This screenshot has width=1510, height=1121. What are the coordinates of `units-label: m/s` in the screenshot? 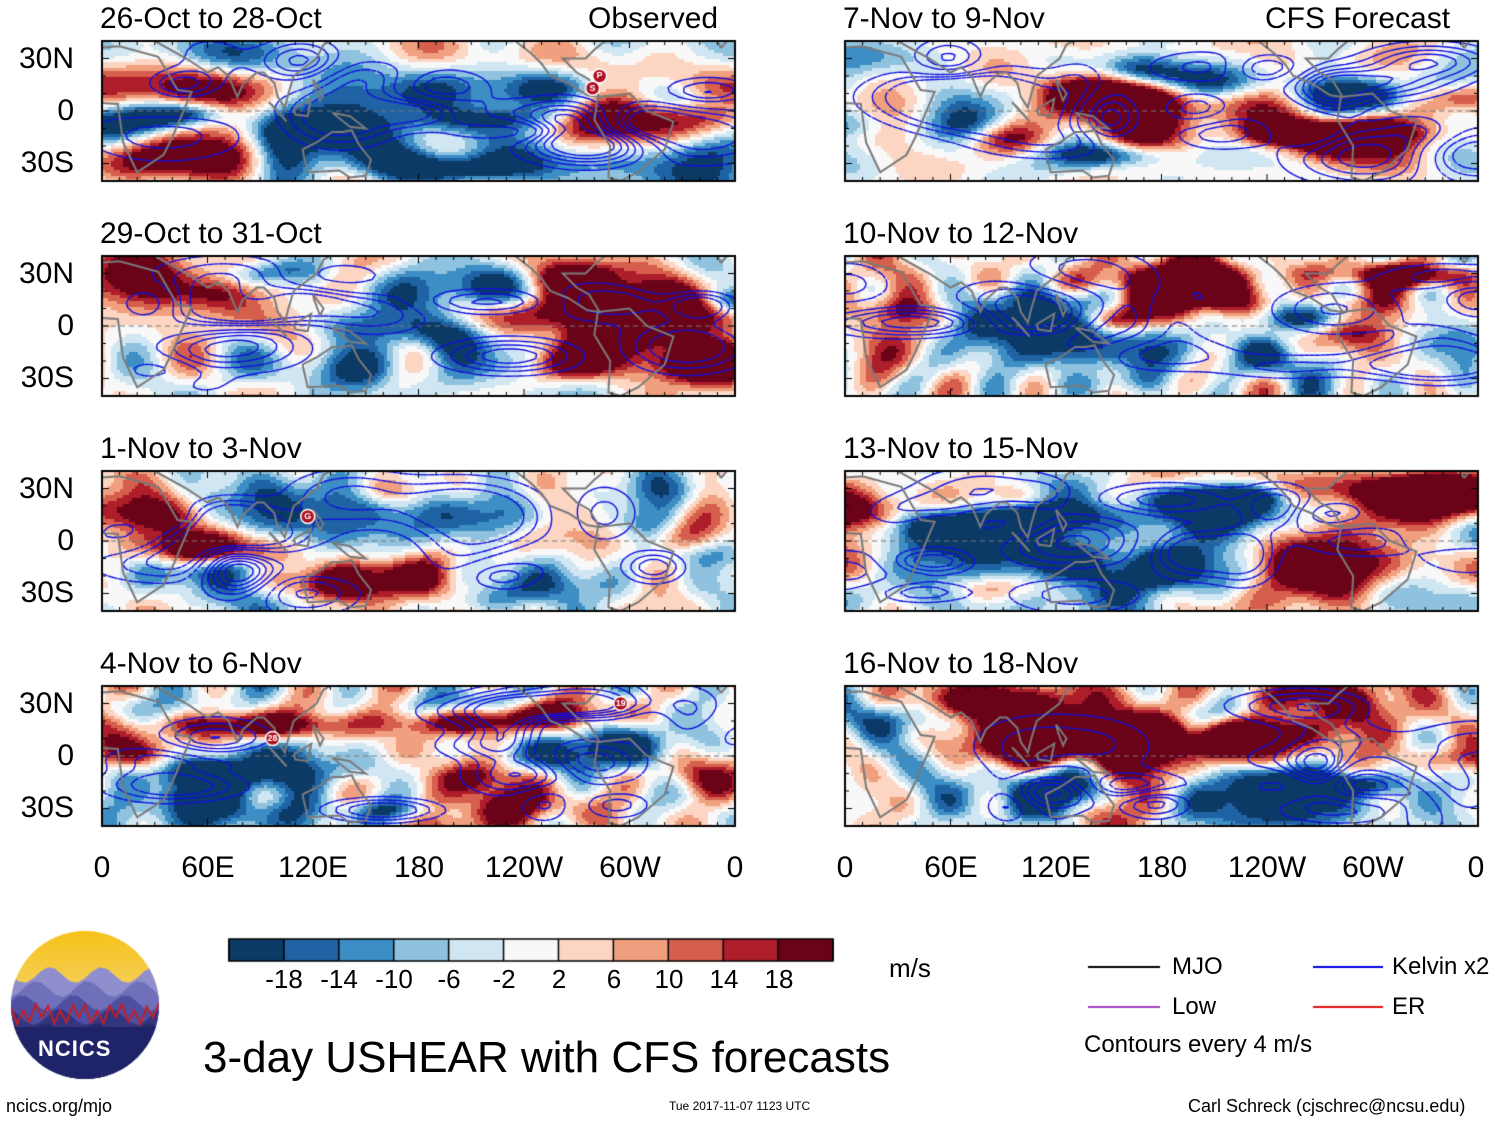 It's located at (910, 968).